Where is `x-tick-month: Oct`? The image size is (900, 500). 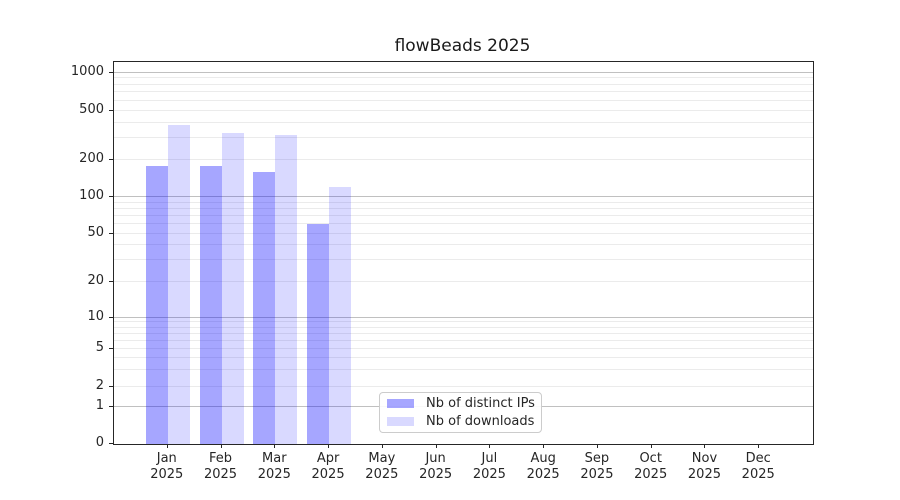
x-tick-month: Oct is located at coordinates (650, 458).